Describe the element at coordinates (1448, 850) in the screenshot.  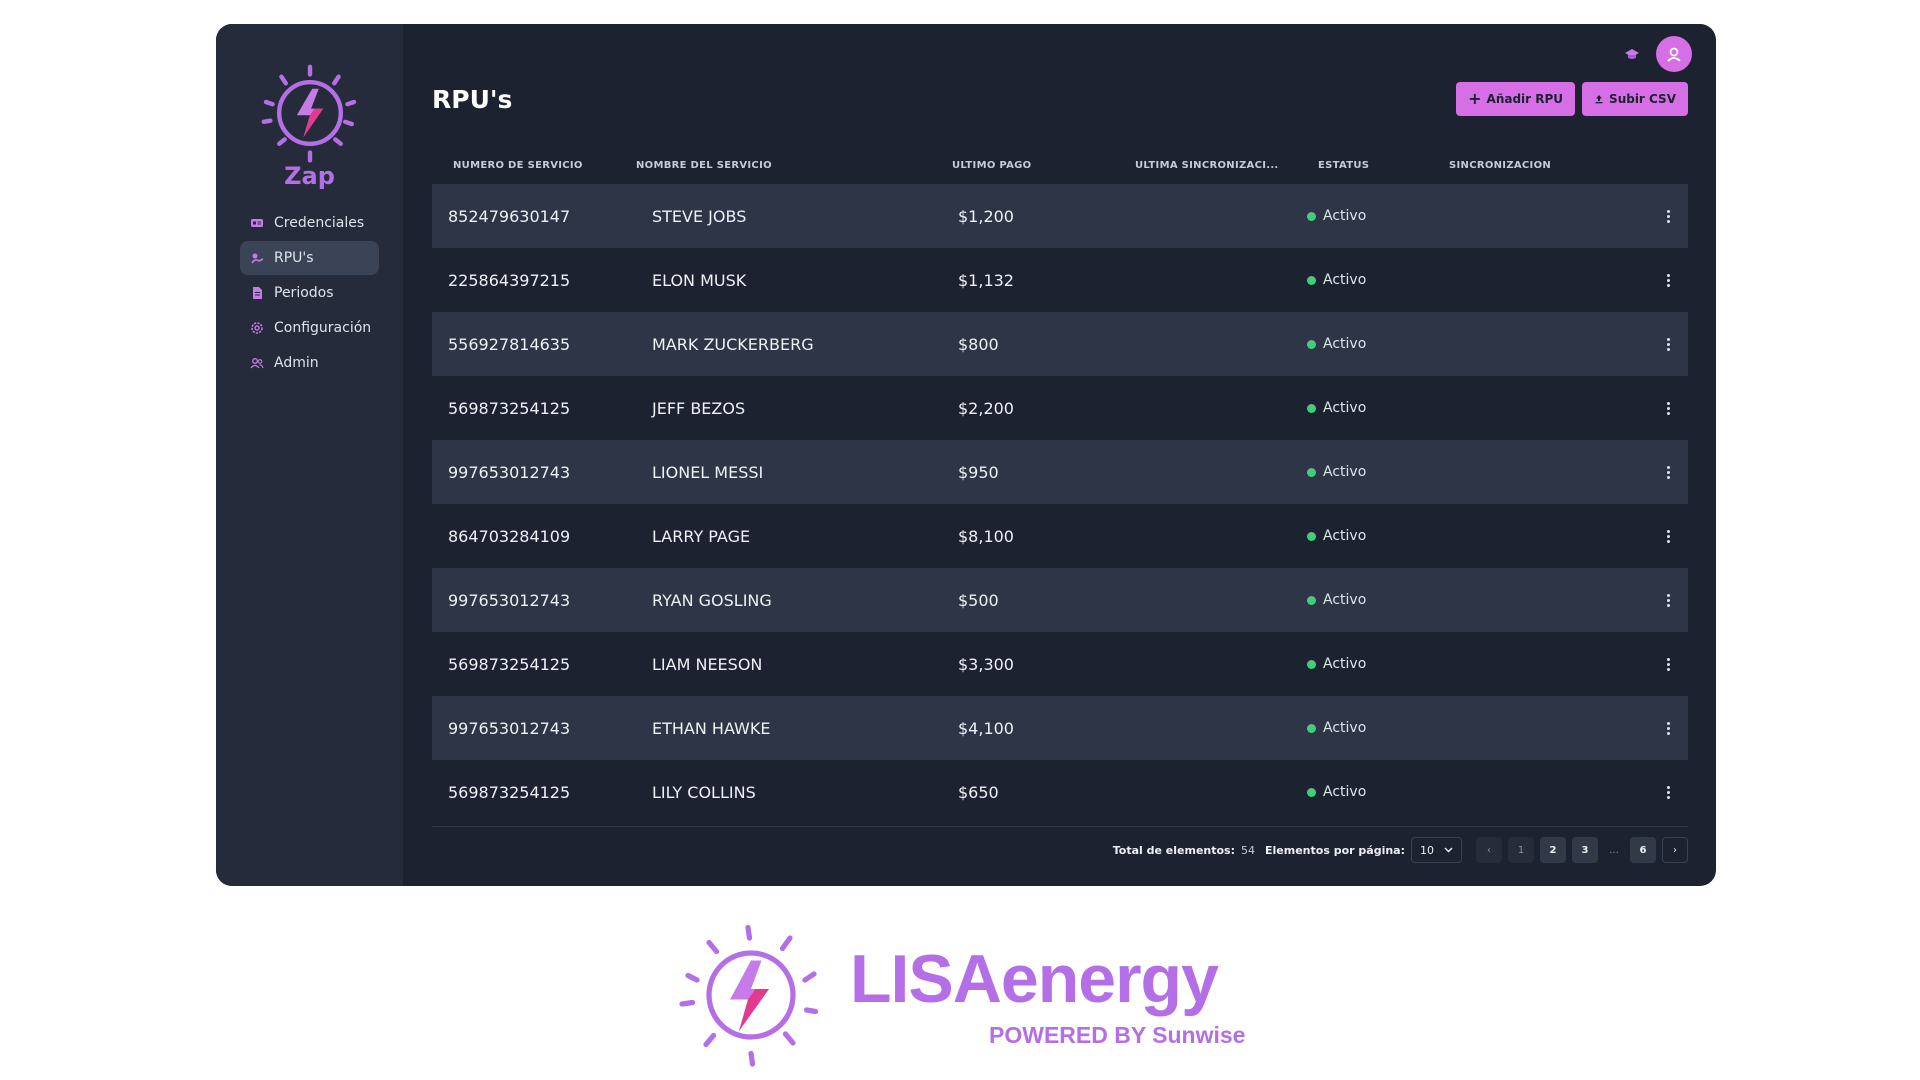
I see `chevron-down-icon` at that location.